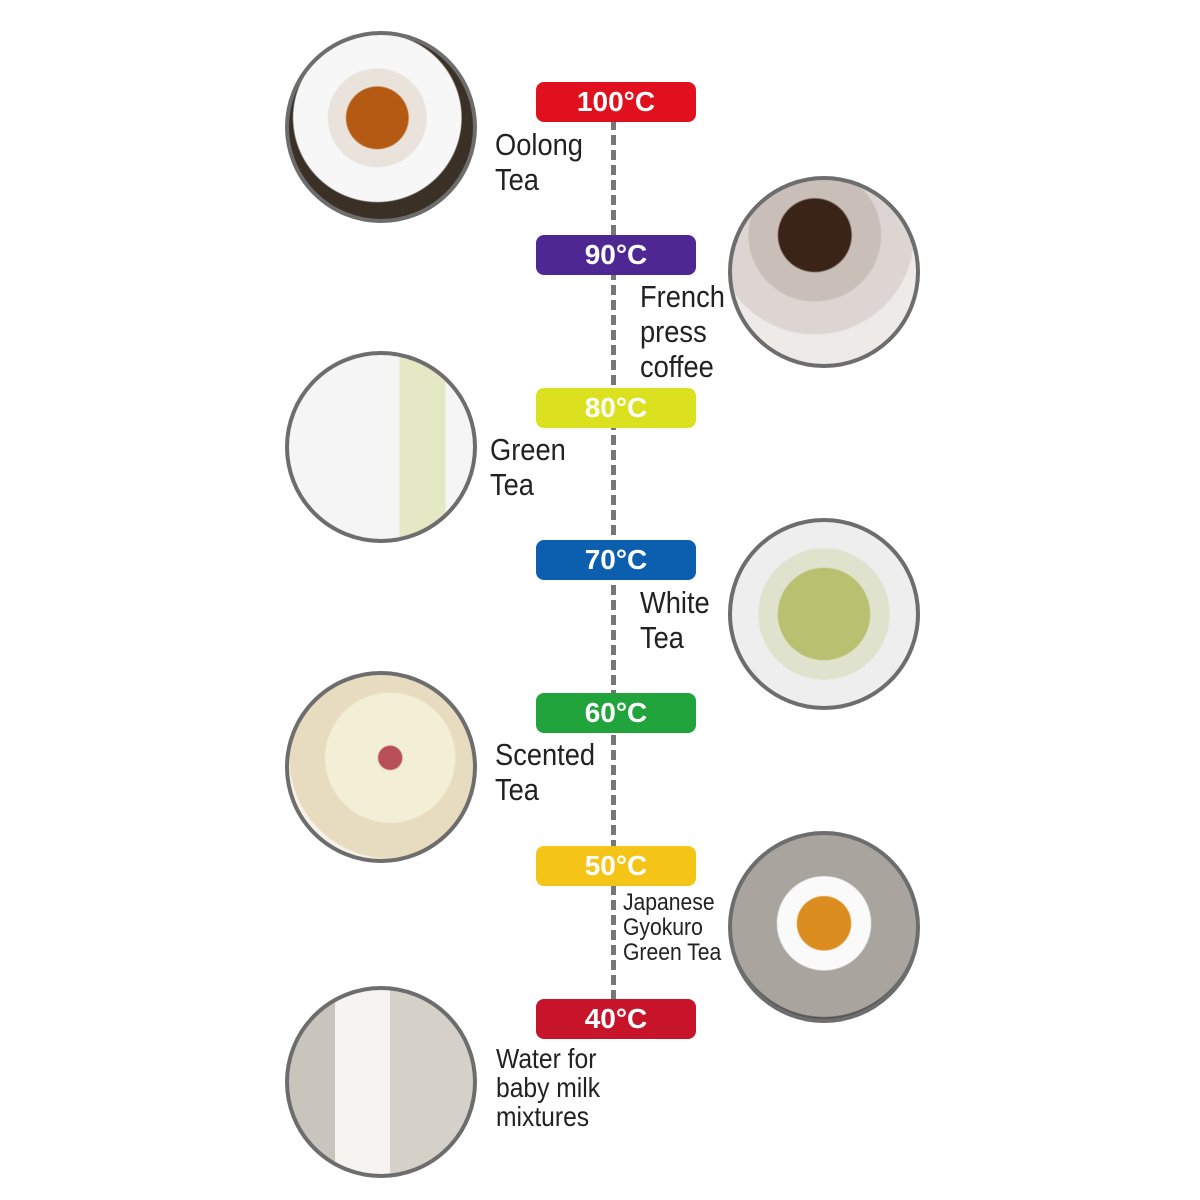 Image resolution: width=1200 pixels, height=1200 pixels. I want to click on badge-90c: 90°C, so click(616, 255).